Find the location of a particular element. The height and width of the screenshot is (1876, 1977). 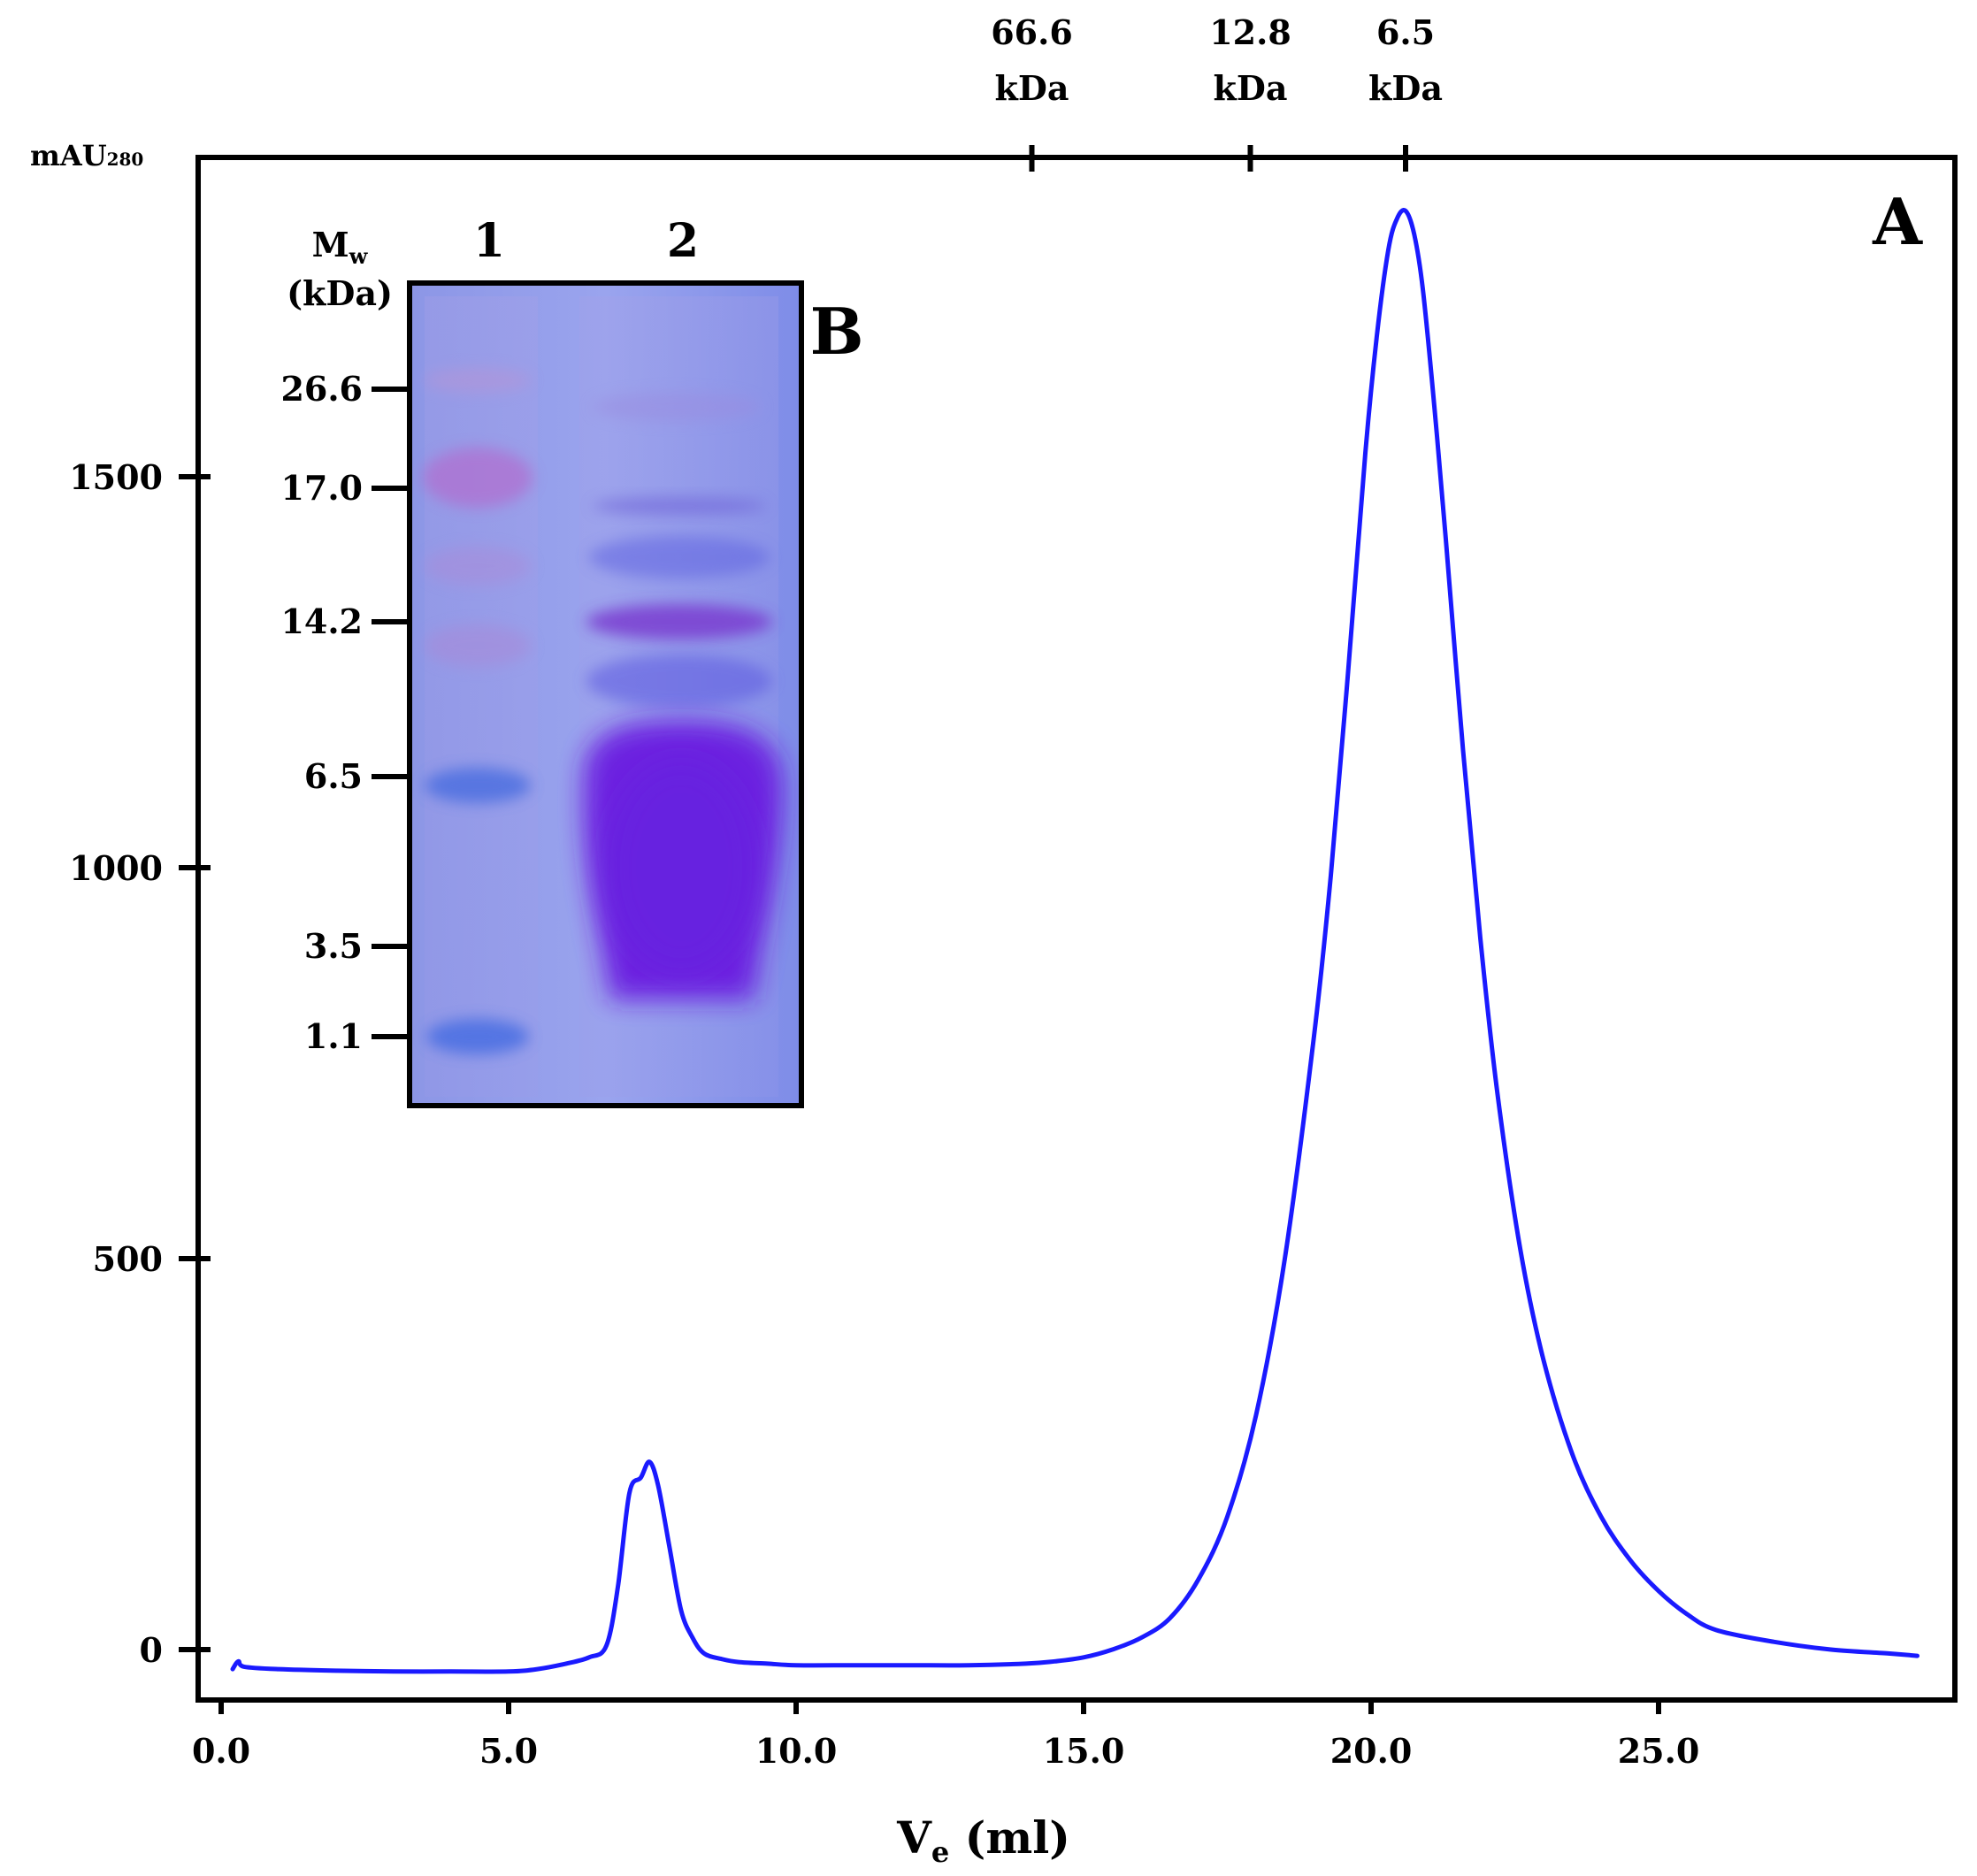

gel-lane-label-2: 2 is located at coordinates (683, 241).